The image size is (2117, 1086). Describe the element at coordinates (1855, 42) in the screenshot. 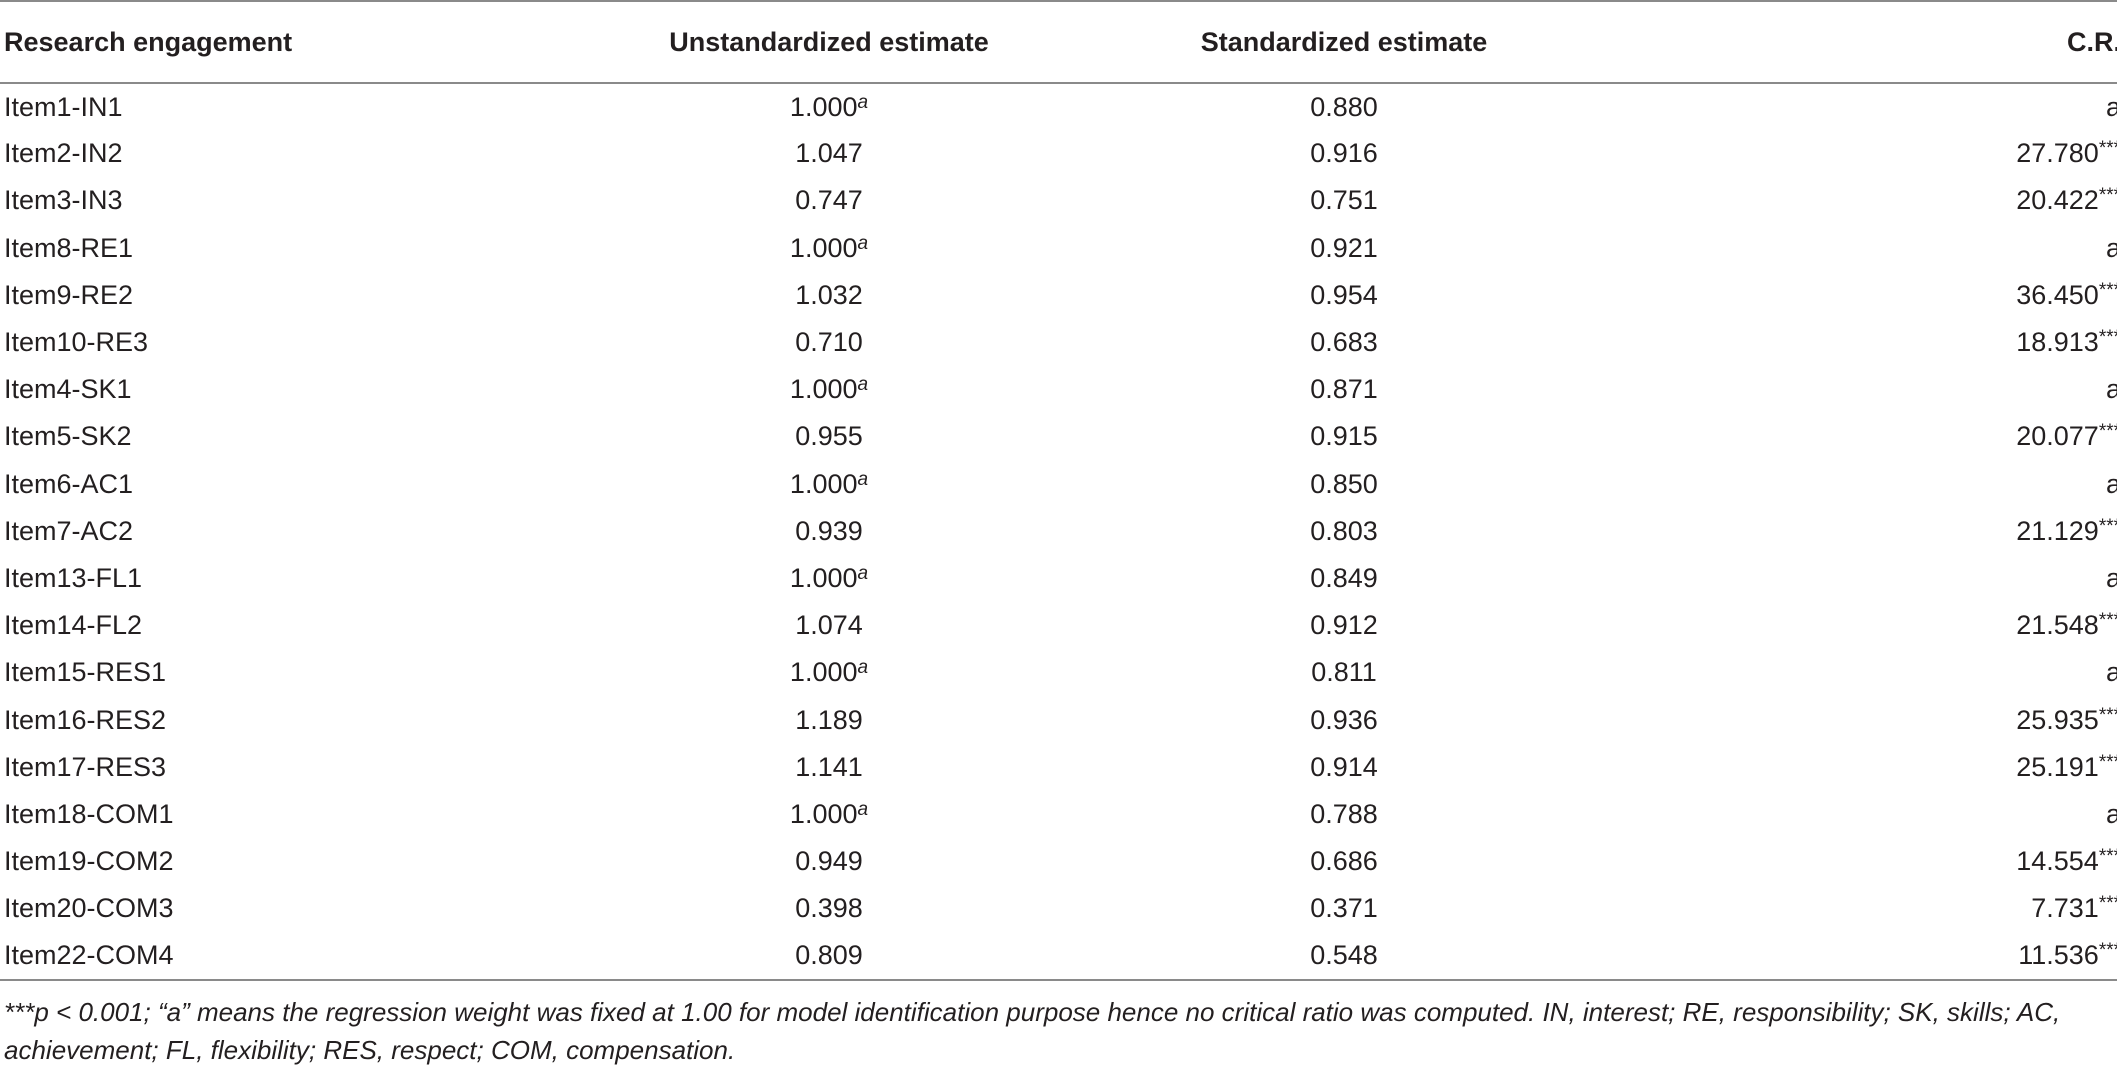

I see `header-critical-ratio: C.R.` at that location.